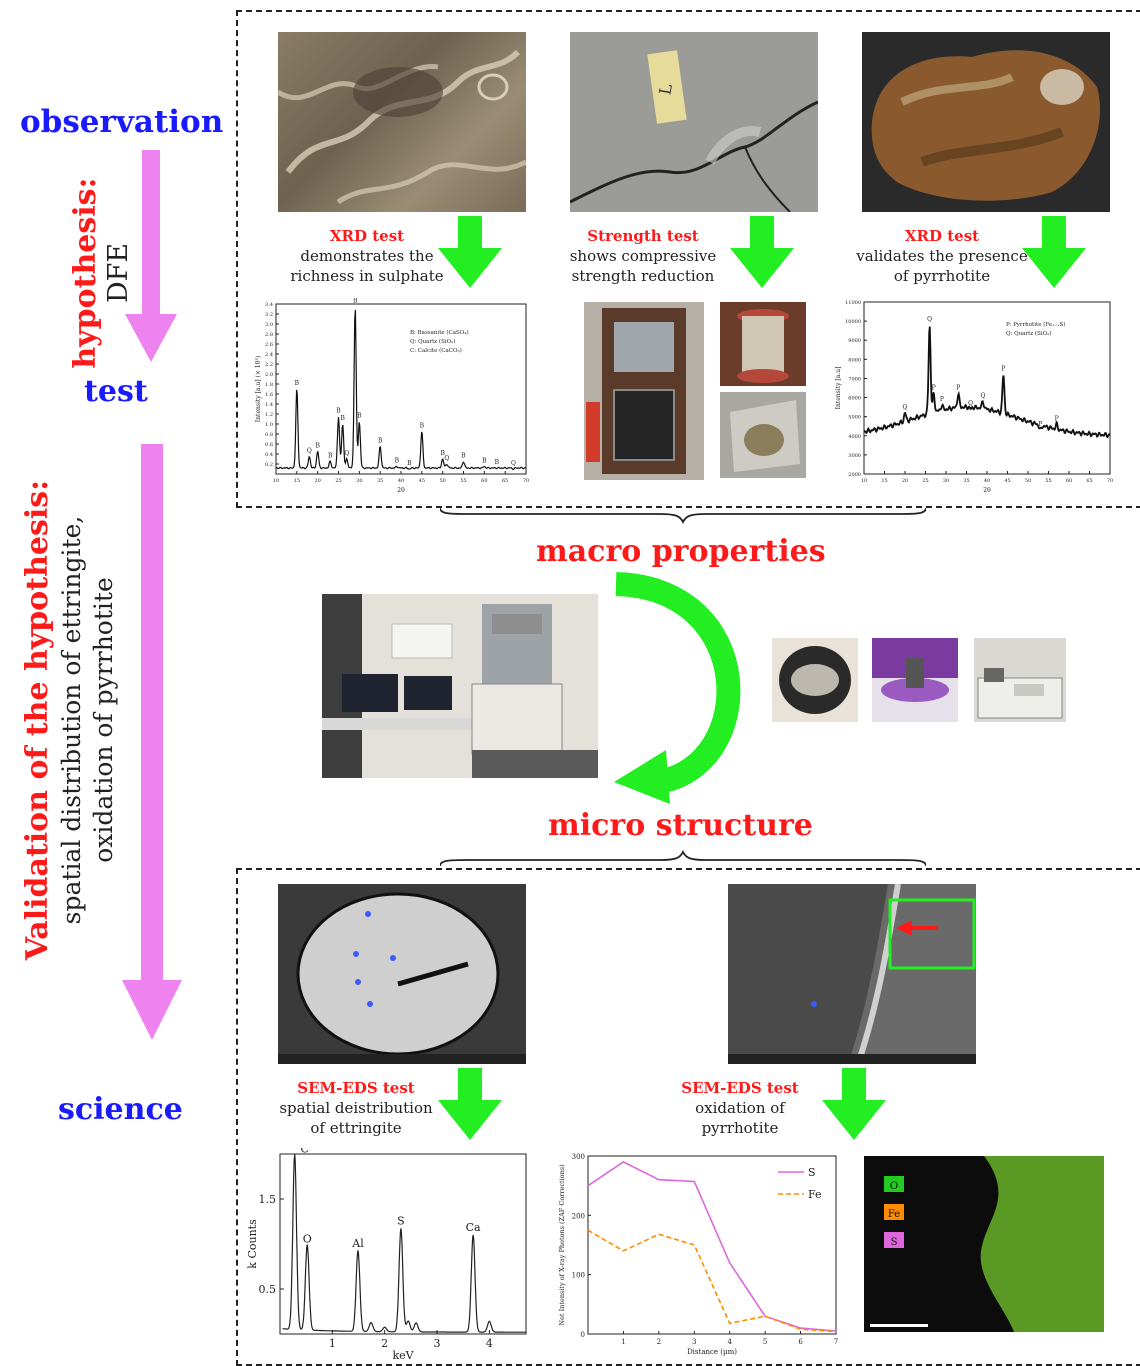  What do you see at coordinates (268, 1199) in the screenshot?
I see `y-tick-label: 1.5` at bounding box center [268, 1199].